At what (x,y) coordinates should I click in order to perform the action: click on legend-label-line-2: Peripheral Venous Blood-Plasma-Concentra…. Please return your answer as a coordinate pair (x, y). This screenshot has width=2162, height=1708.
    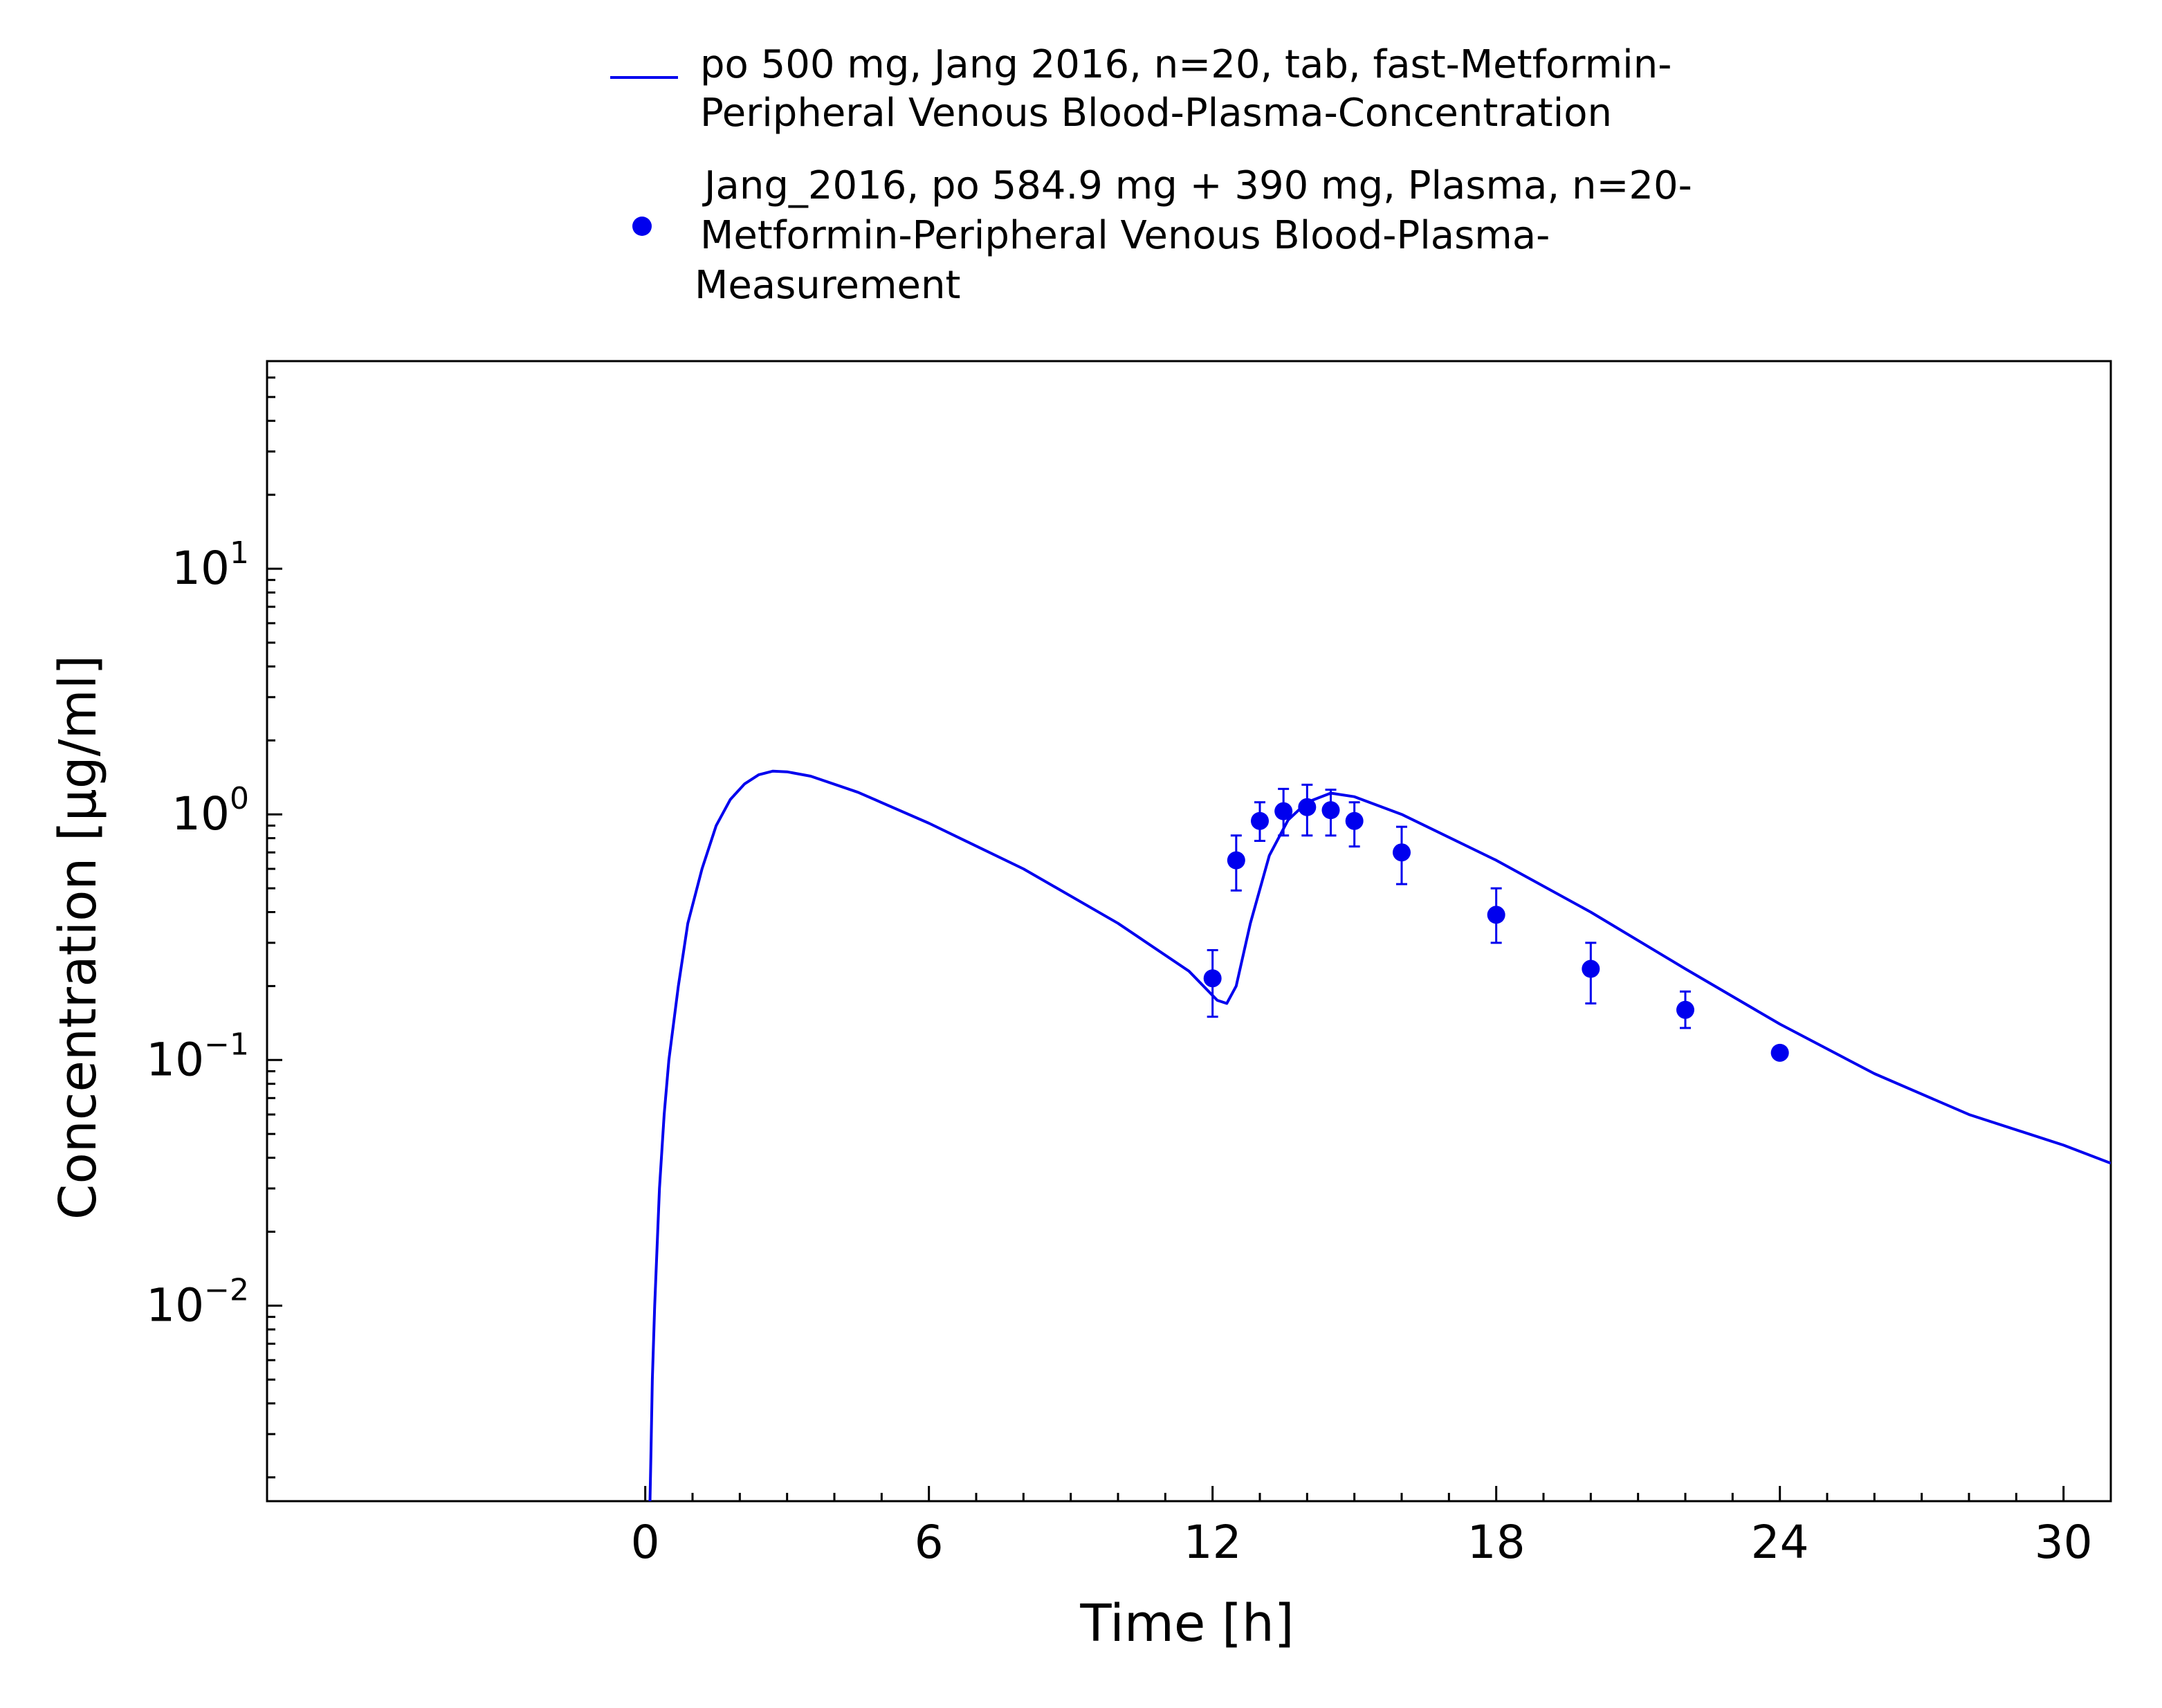
    Looking at the image, I should click on (1156, 114).